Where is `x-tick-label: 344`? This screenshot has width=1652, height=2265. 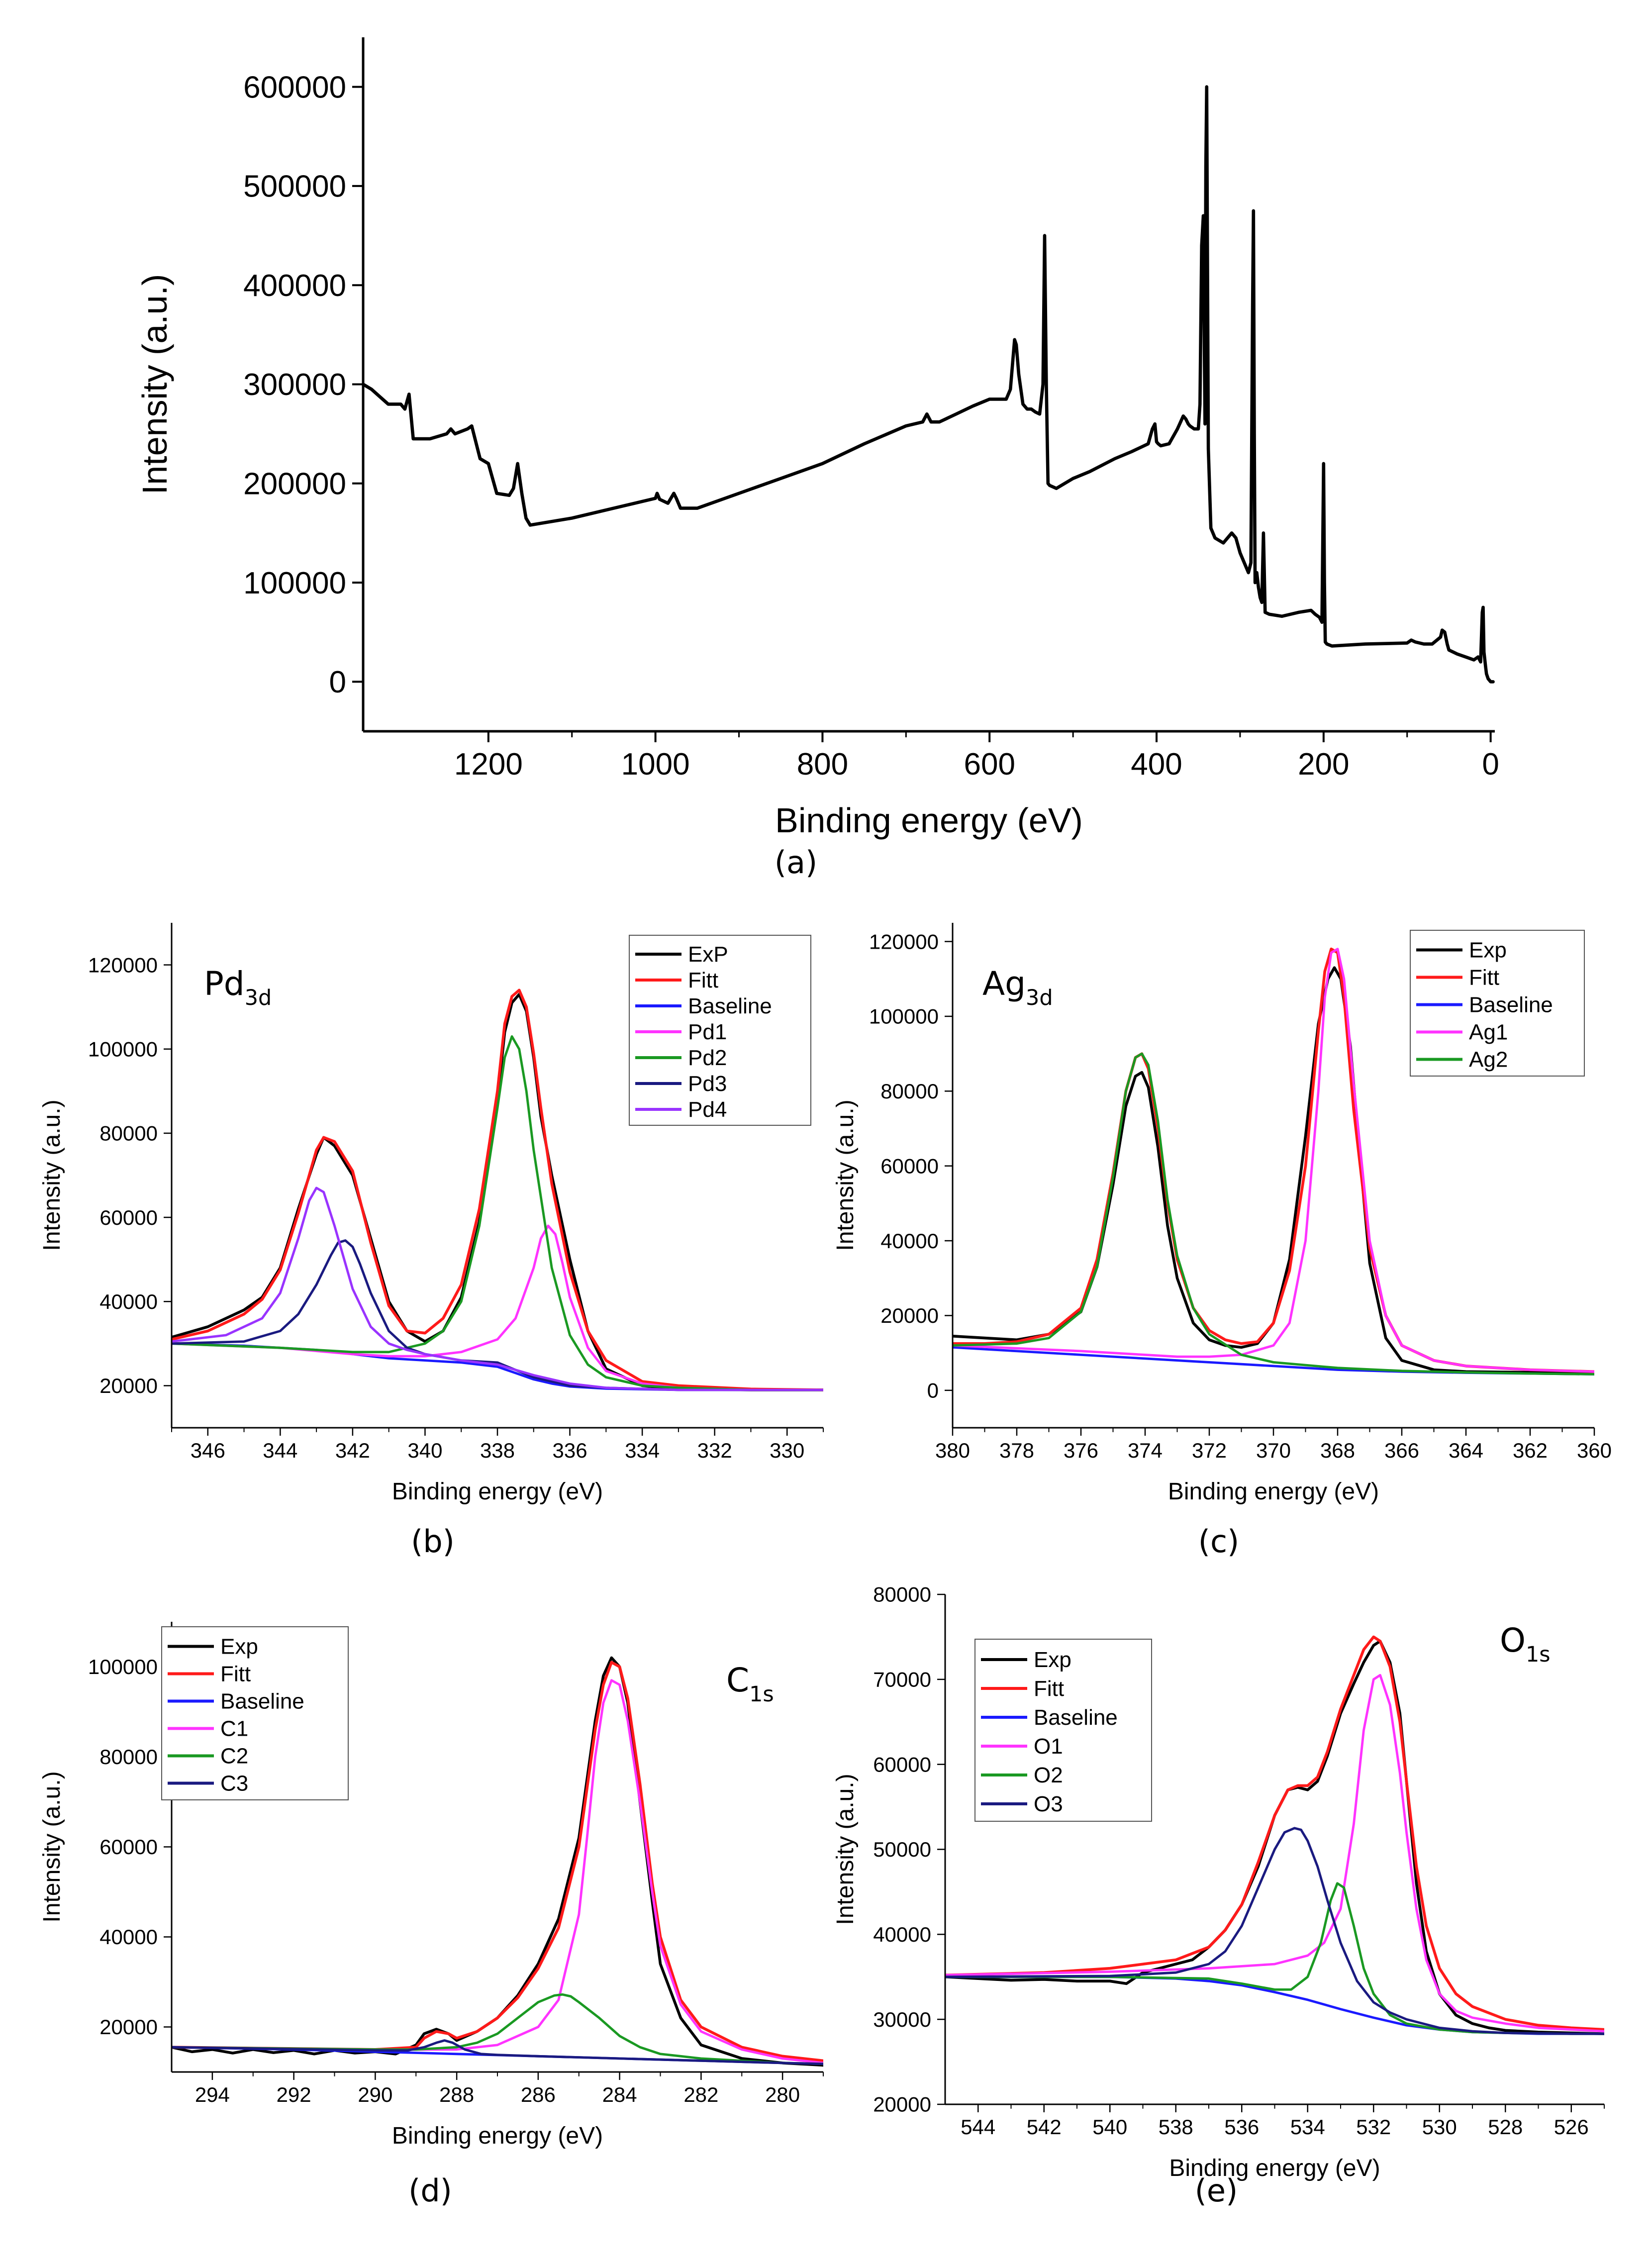
x-tick-label: 344 is located at coordinates (280, 1451).